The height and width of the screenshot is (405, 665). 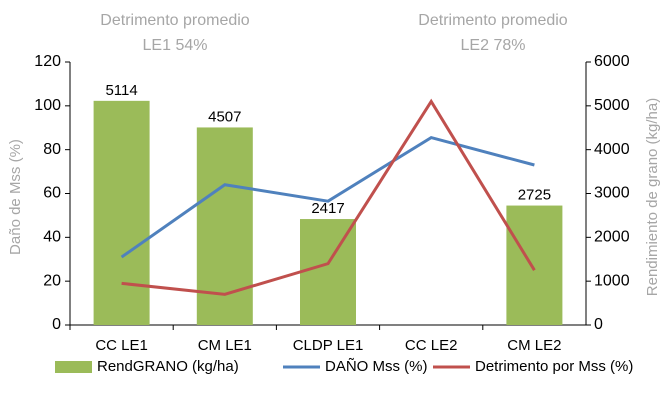 What do you see at coordinates (224, 116) in the screenshot?
I see `data-label: 4507` at bounding box center [224, 116].